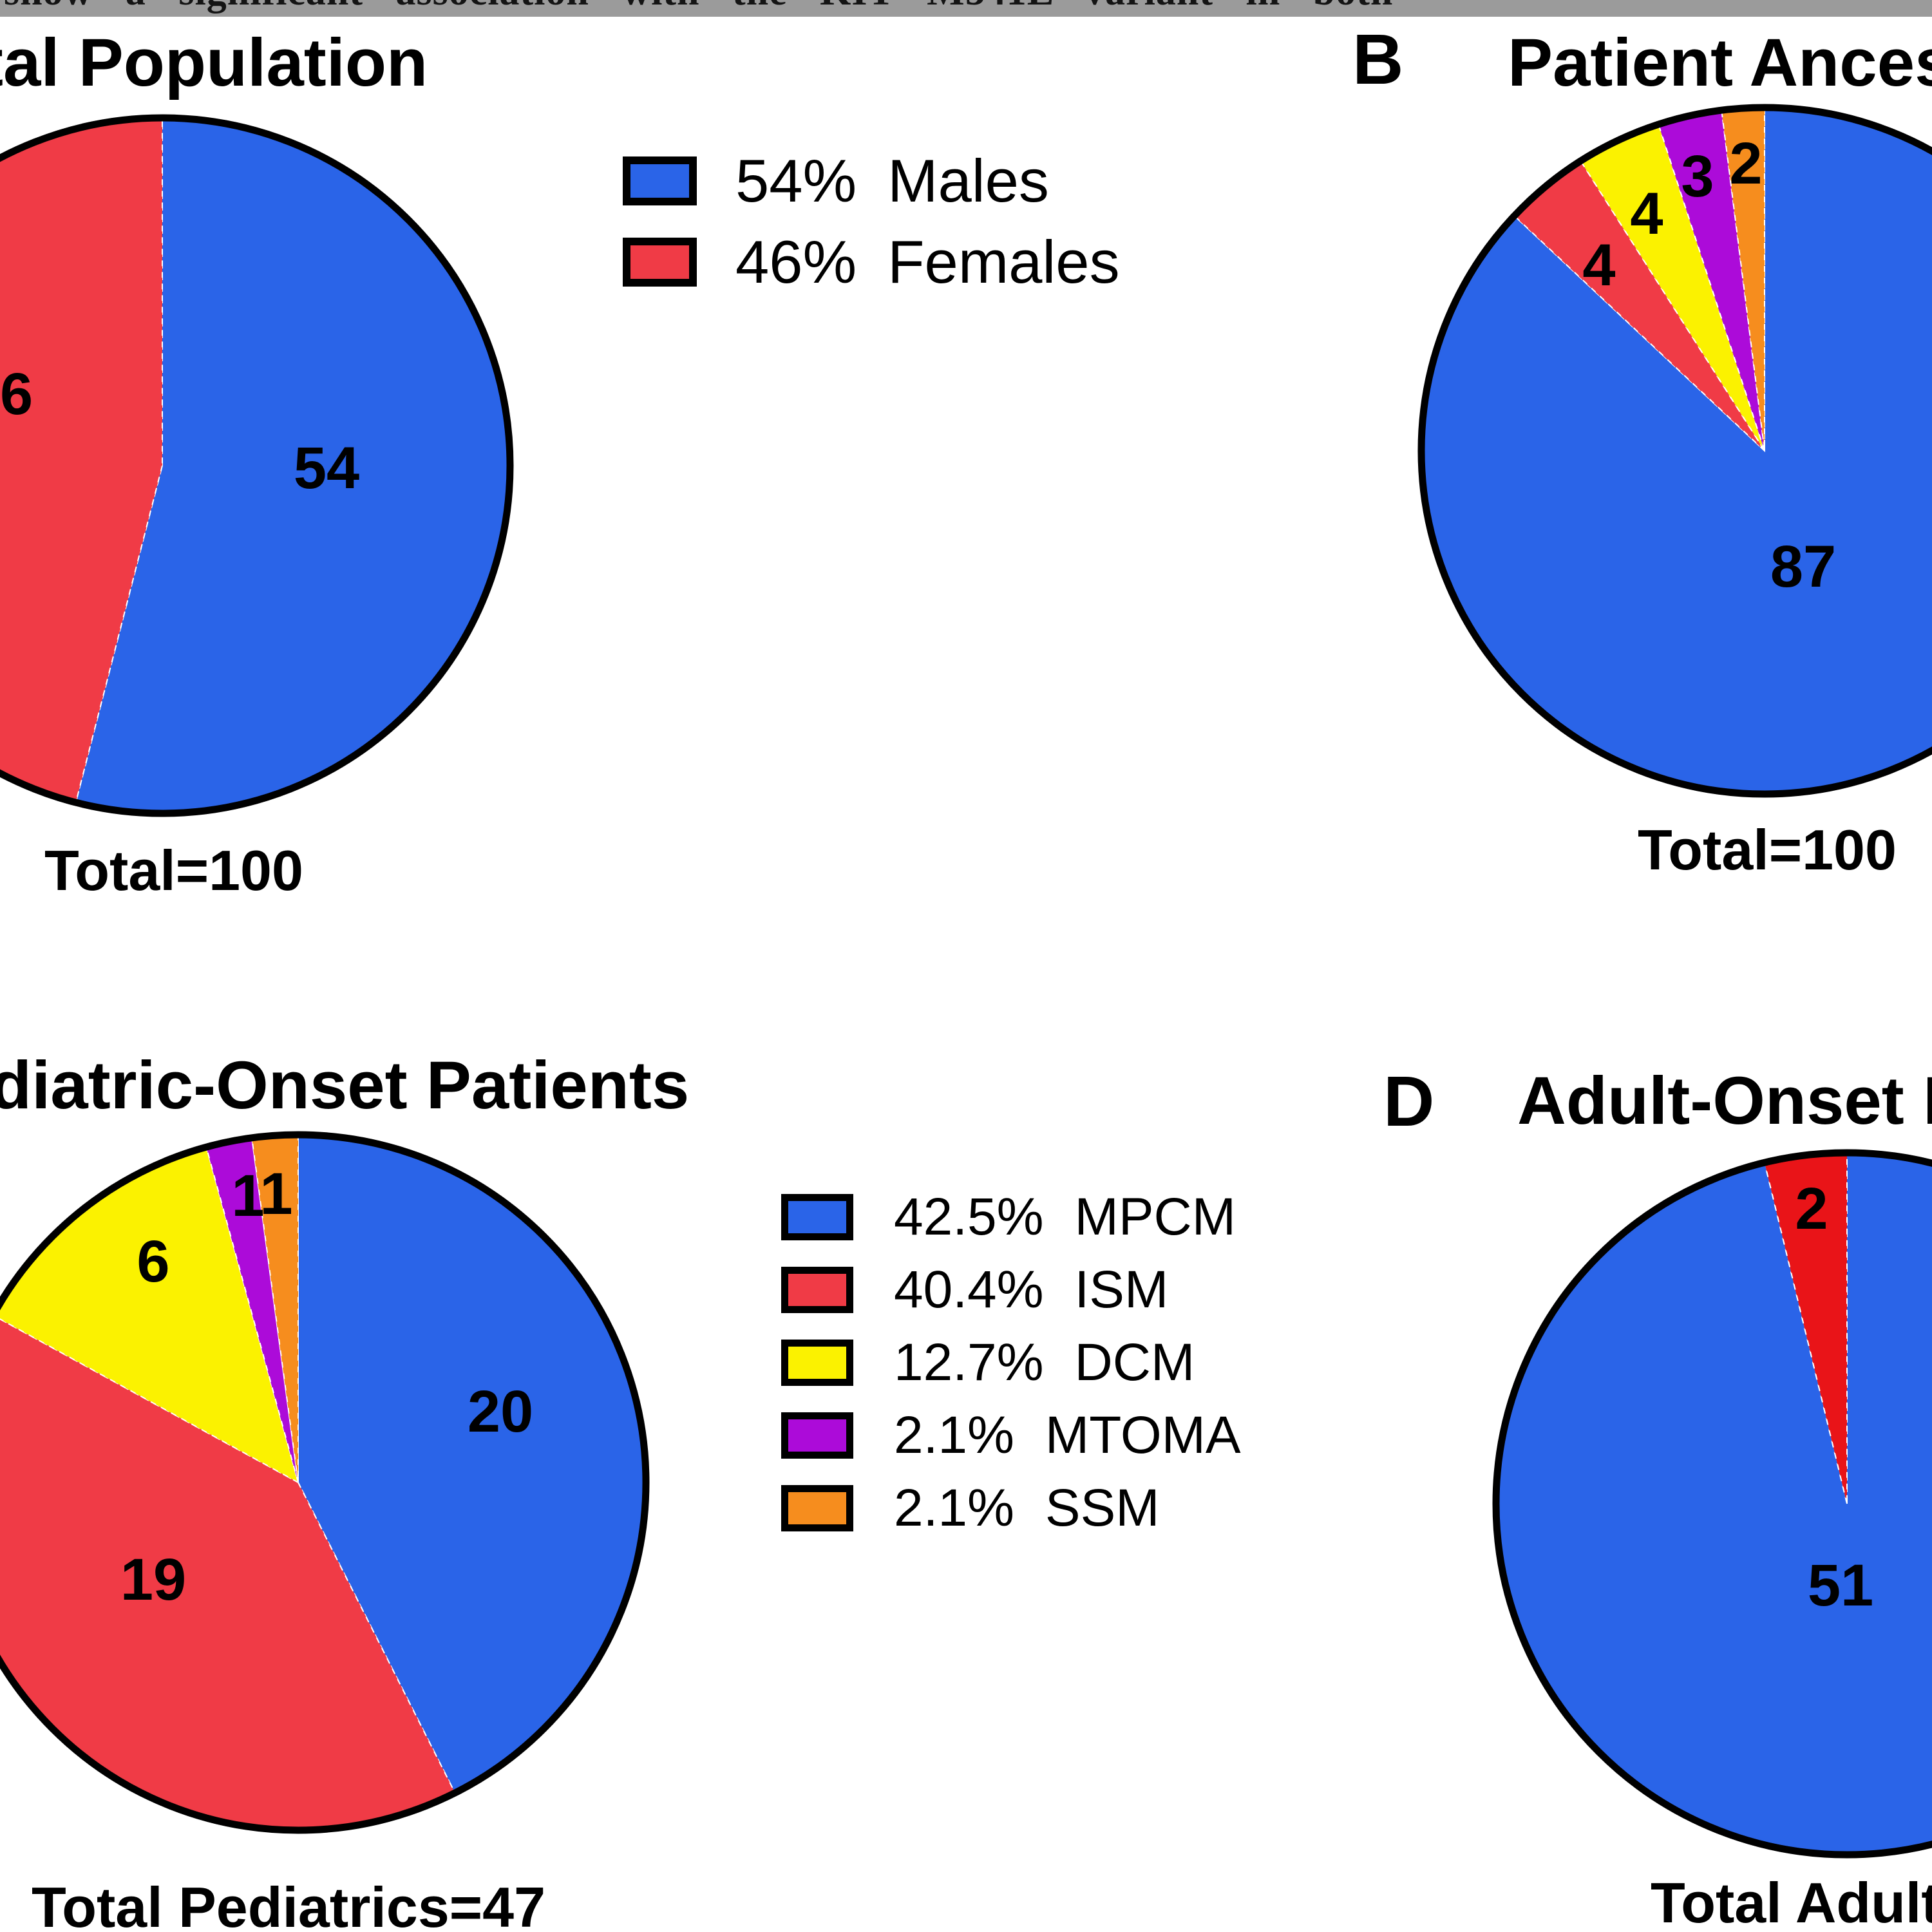  I want to click on subtype-legend-item-SSM: 2.1% SSM, so click(1011, 1508).